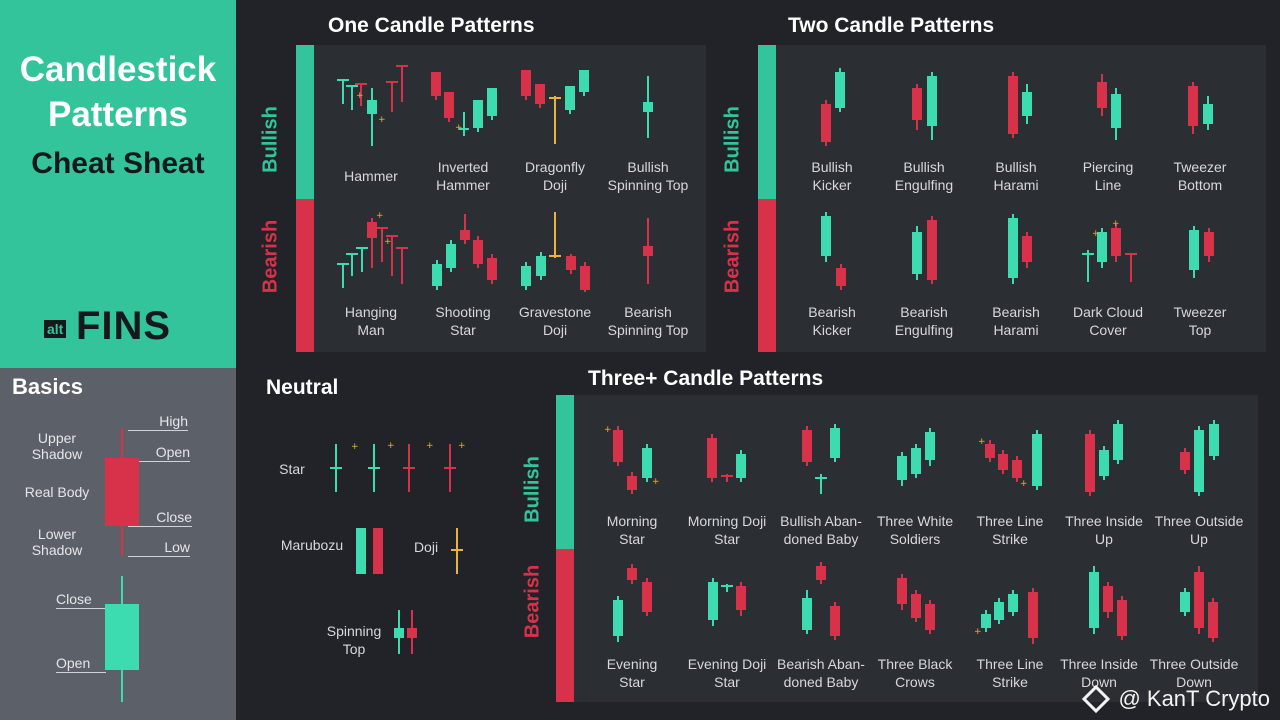  I want to click on label-tweezer-top: Tweezer Top, so click(1200, 321).